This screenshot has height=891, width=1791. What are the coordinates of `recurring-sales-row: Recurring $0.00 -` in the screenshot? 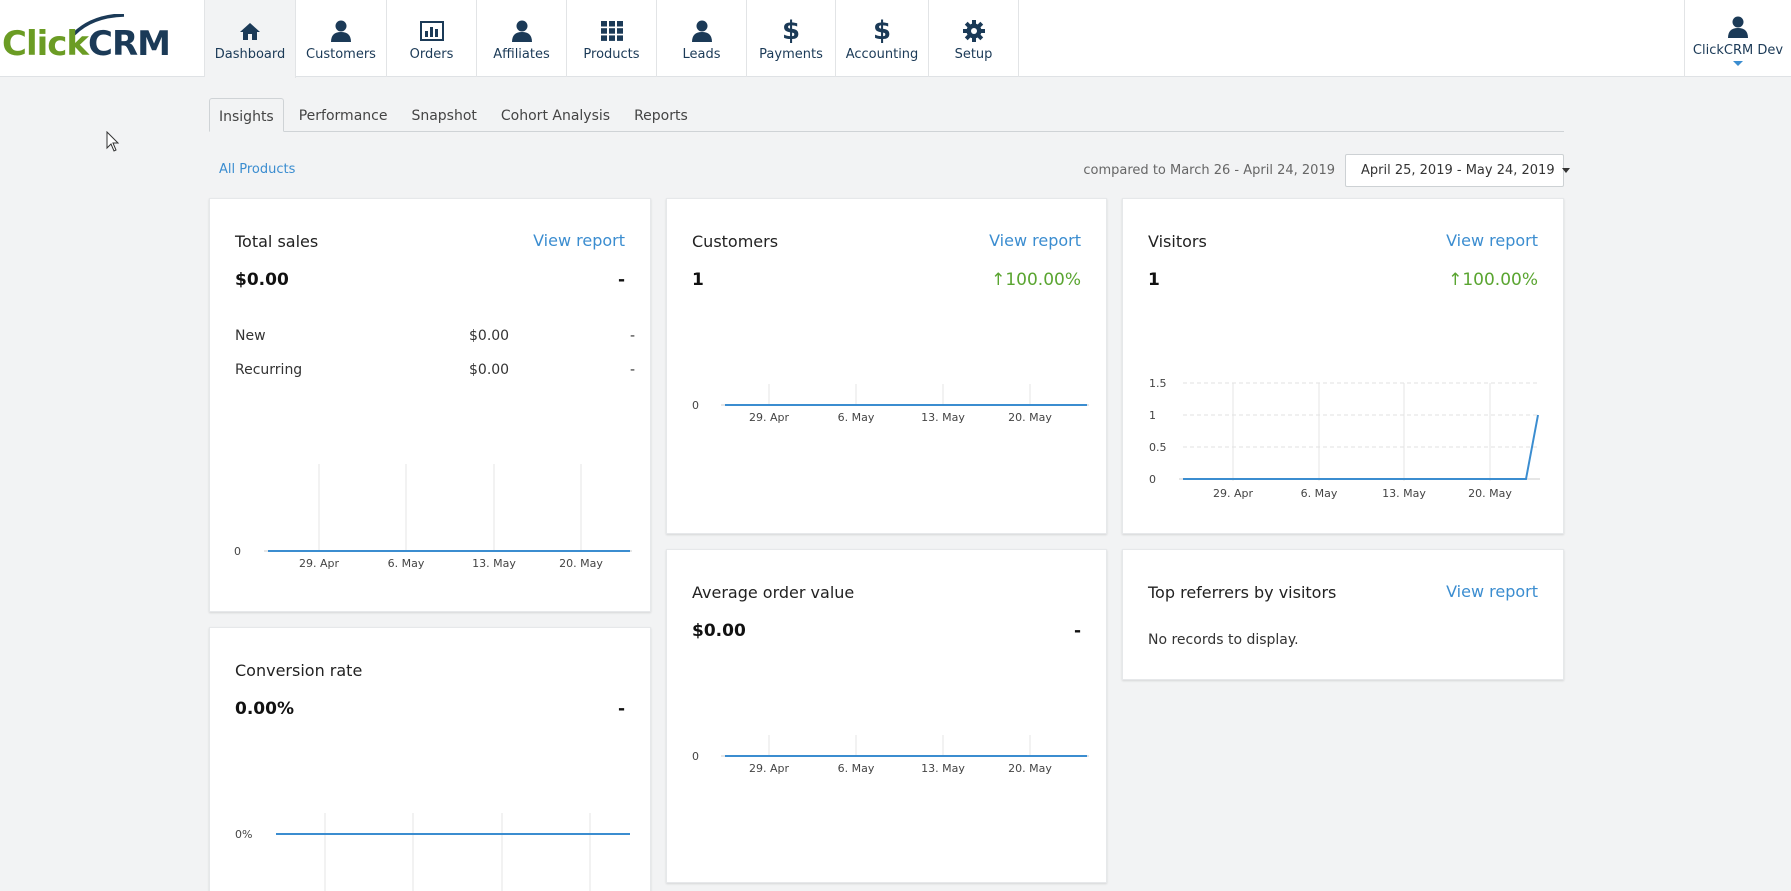 It's located at (435, 370).